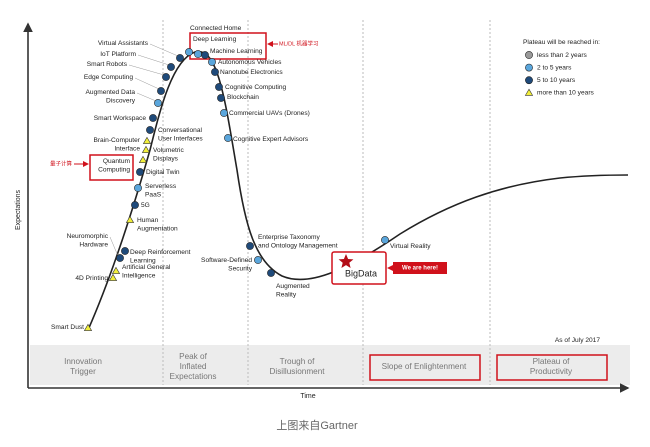  I want to click on bigdata-label: BigData, so click(361, 273).